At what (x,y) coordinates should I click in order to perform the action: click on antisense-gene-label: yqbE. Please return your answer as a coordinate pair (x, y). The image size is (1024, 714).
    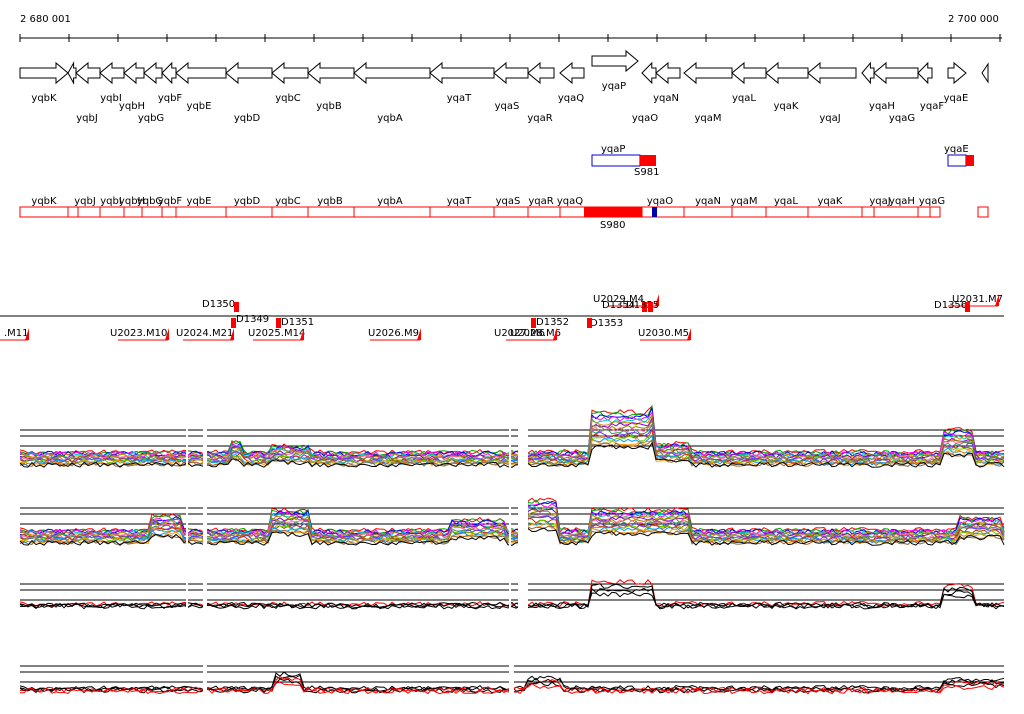
    Looking at the image, I should click on (199, 201).